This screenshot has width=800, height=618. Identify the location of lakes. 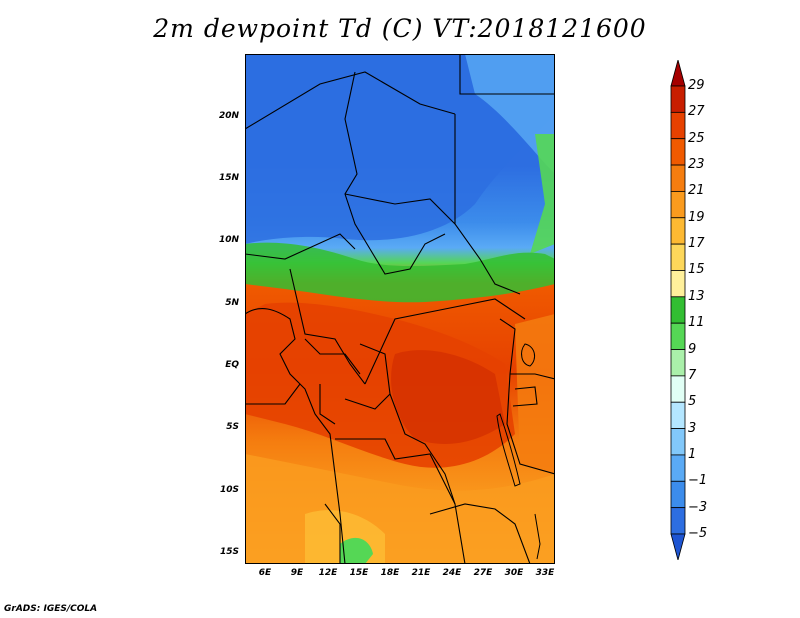
(518, 451).